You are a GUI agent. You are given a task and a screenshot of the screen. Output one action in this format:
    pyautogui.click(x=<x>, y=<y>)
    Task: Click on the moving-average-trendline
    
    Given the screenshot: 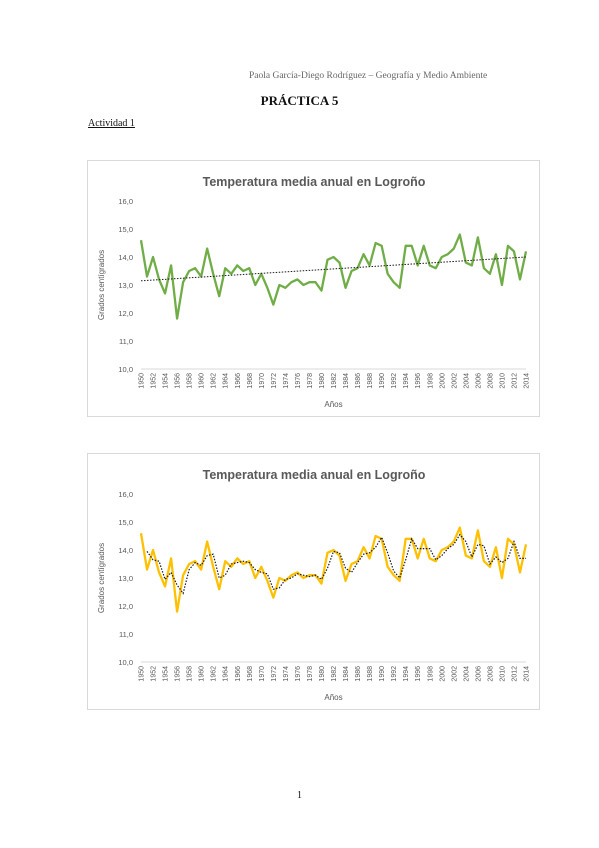 What is the action you would take?
    pyautogui.click(x=336, y=564)
    